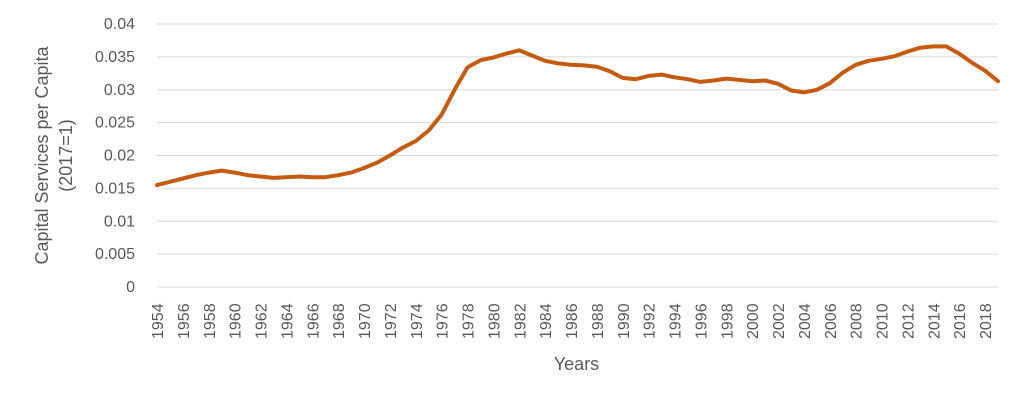 The height and width of the screenshot is (403, 1024). I want to click on x-tick-label: 2002, so click(779, 321).